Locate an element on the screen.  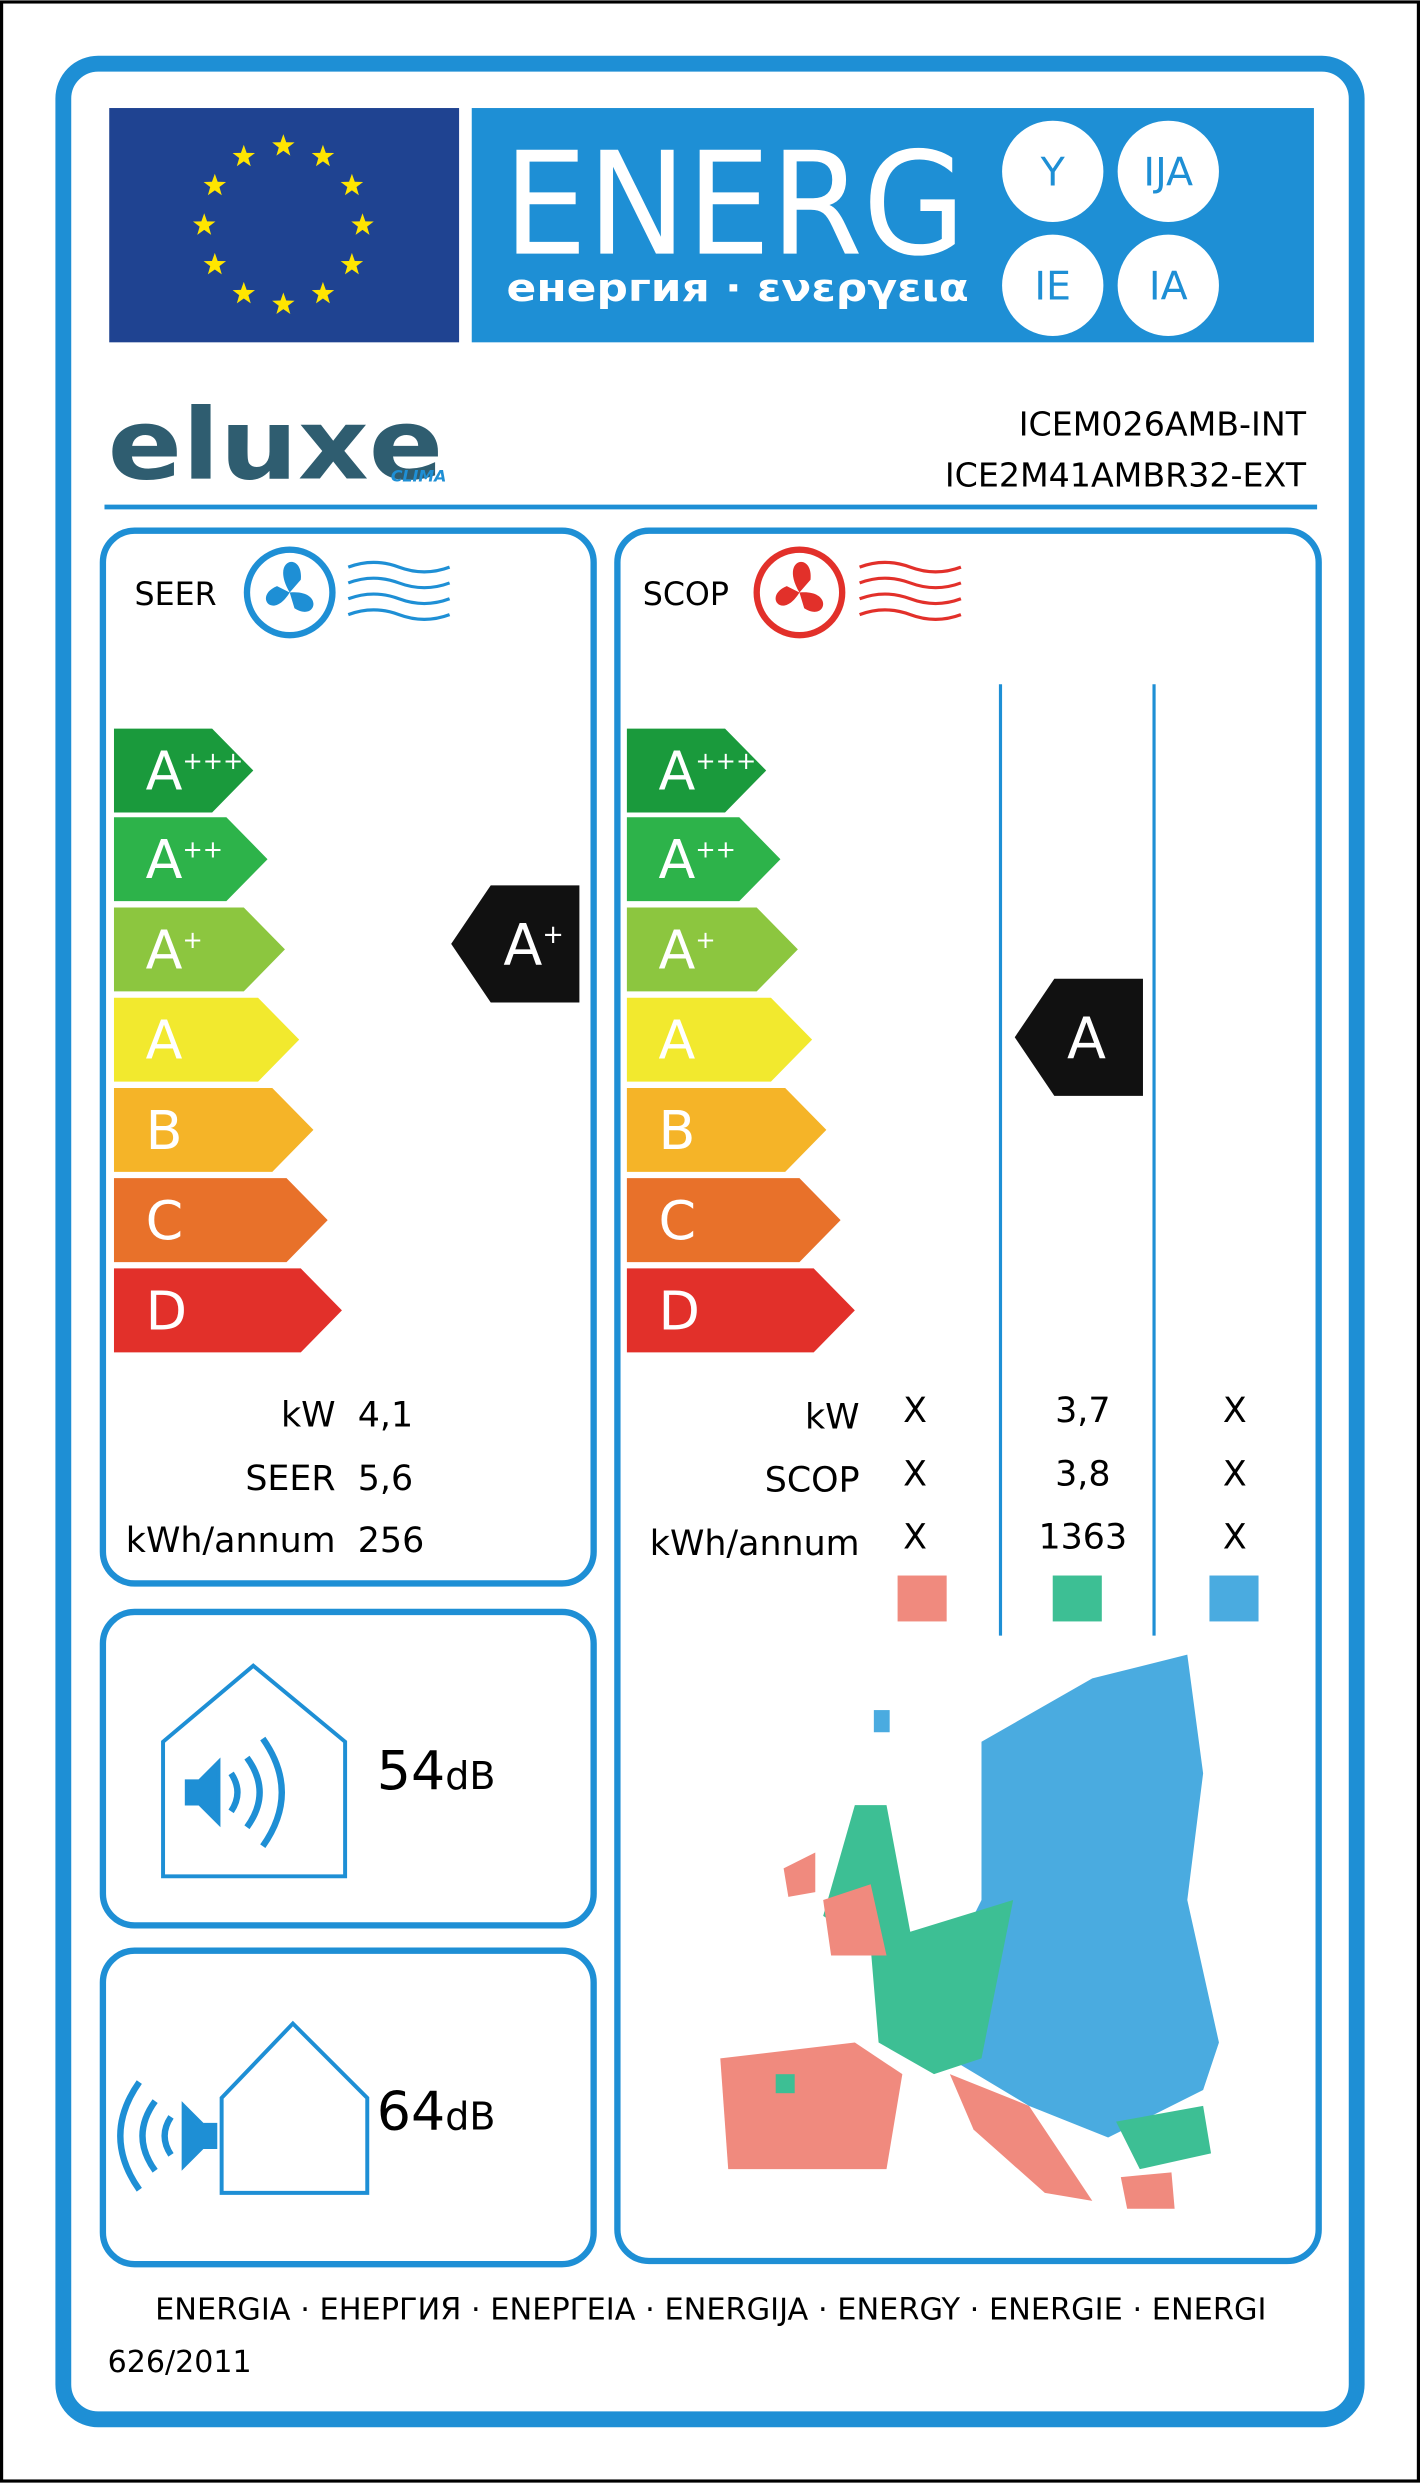
row-value: 5,6 is located at coordinates (385, 1479).